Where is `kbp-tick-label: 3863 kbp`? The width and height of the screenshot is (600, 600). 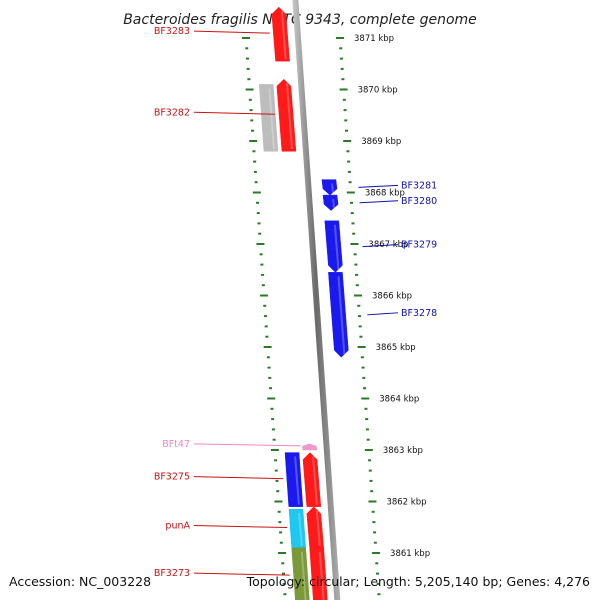
kbp-tick-label: 3863 kbp is located at coordinates (403, 451).